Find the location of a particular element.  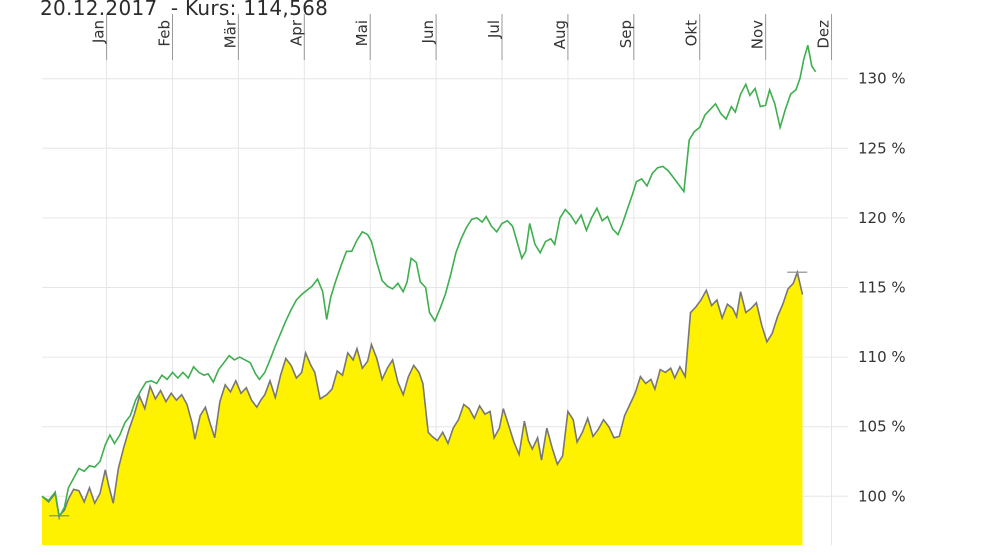

y-tick-label: 125 % is located at coordinates (882, 148).